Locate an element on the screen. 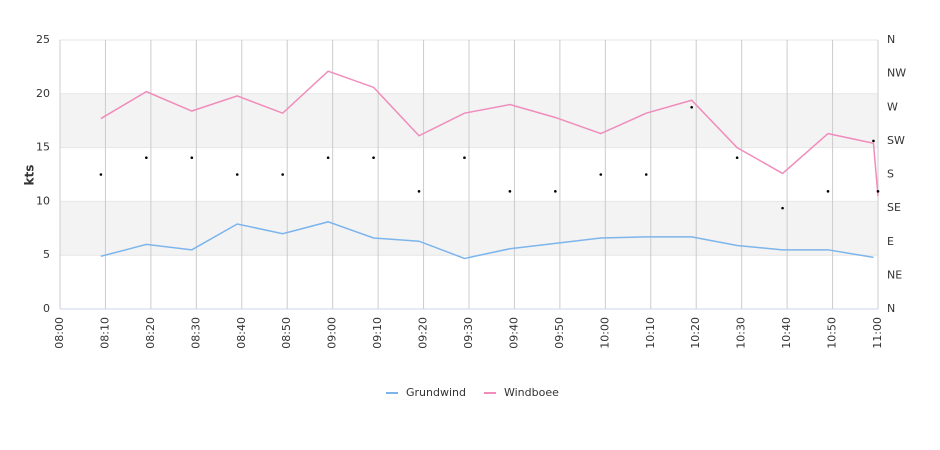 The width and height of the screenshot is (940, 450). y-tick-label: 0 is located at coordinates (46, 308).